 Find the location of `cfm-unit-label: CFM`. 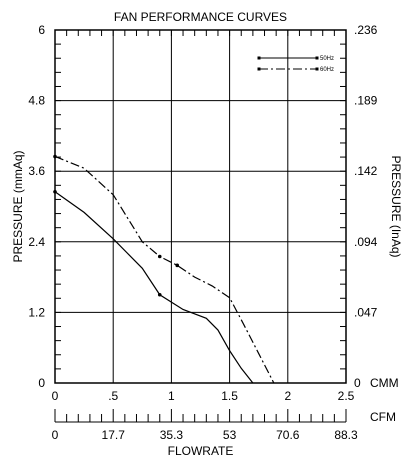

cfm-unit-label: CFM is located at coordinates (383, 417).